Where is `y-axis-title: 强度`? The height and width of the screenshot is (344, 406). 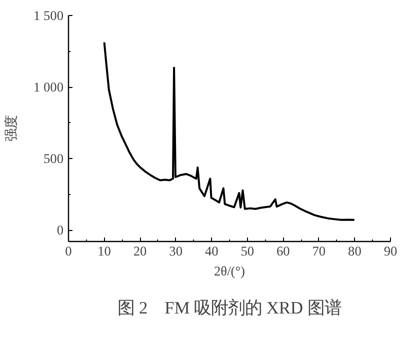
y-axis-title: 强度 is located at coordinates (11, 129).